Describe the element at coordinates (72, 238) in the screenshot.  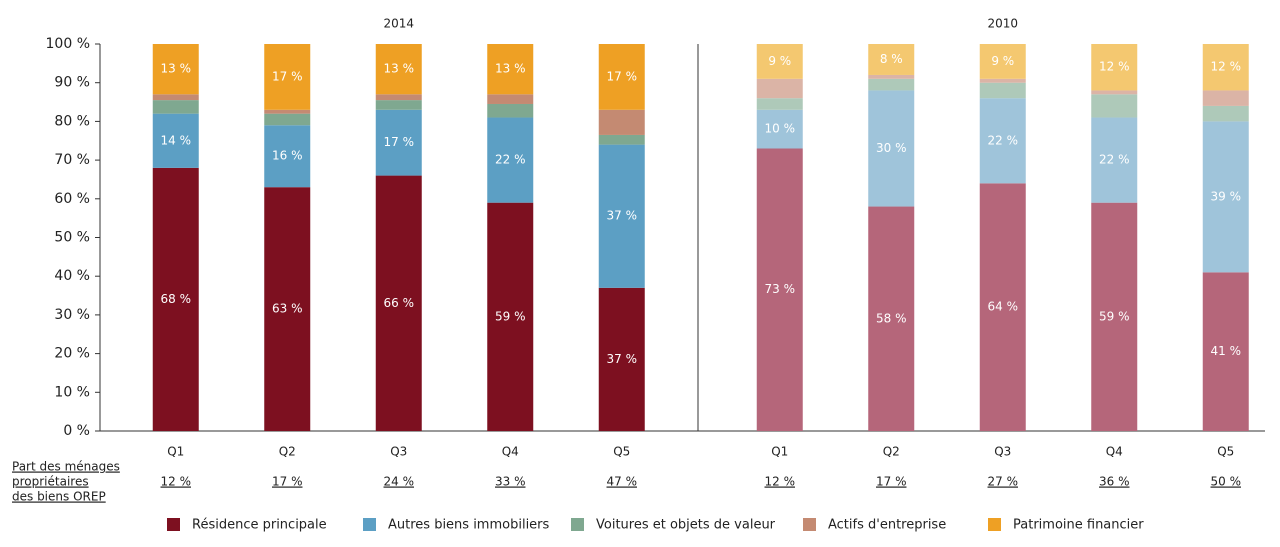
I see `y-tick-label: 50 %` at that location.